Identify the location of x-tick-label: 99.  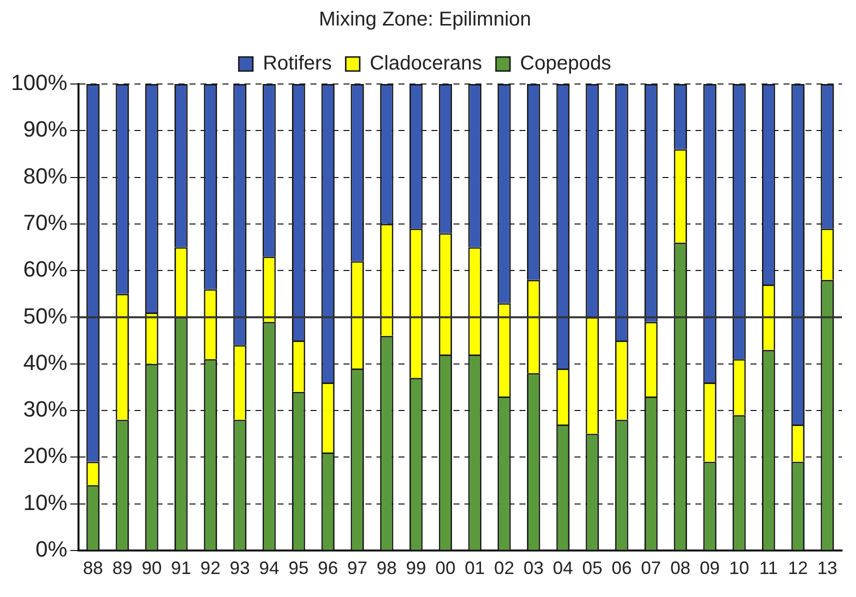
(416, 568).